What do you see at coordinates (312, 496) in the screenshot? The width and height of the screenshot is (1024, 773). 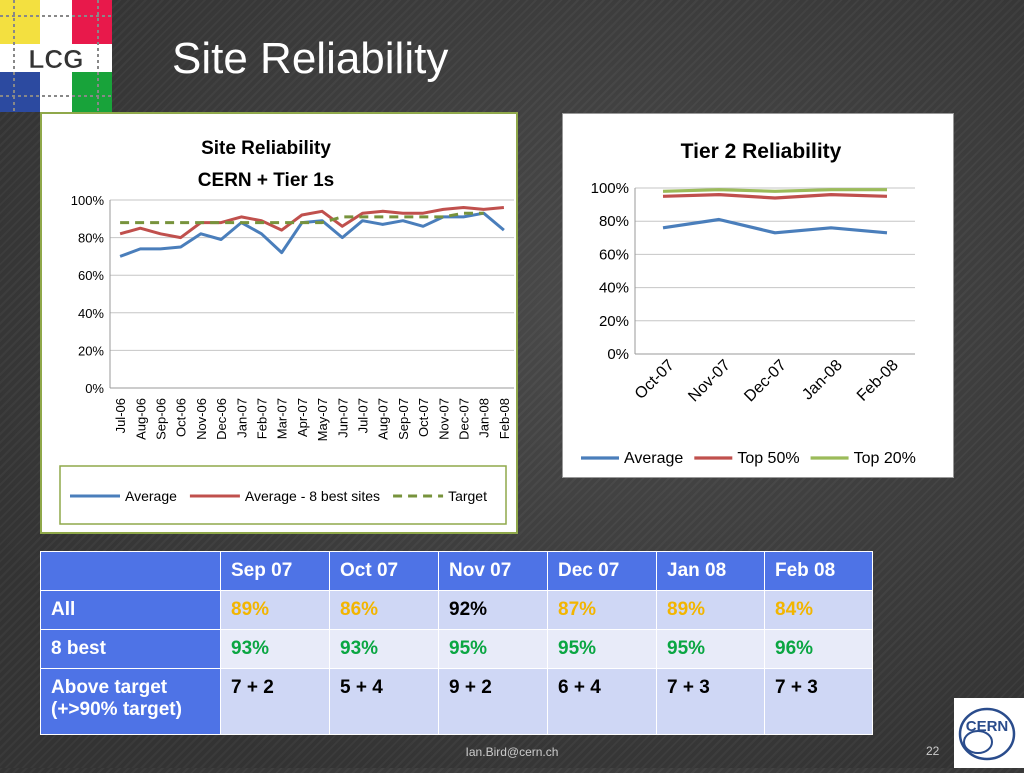 I see `legend-label: Average - 8 best sites` at bounding box center [312, 496].